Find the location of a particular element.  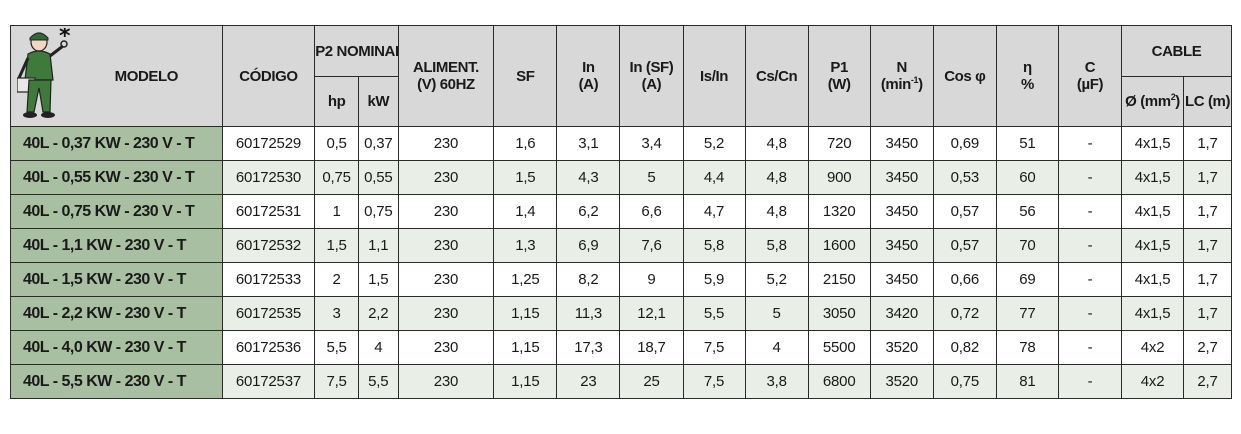

cell-p1: 3050 is located at coordinates (839, 313).